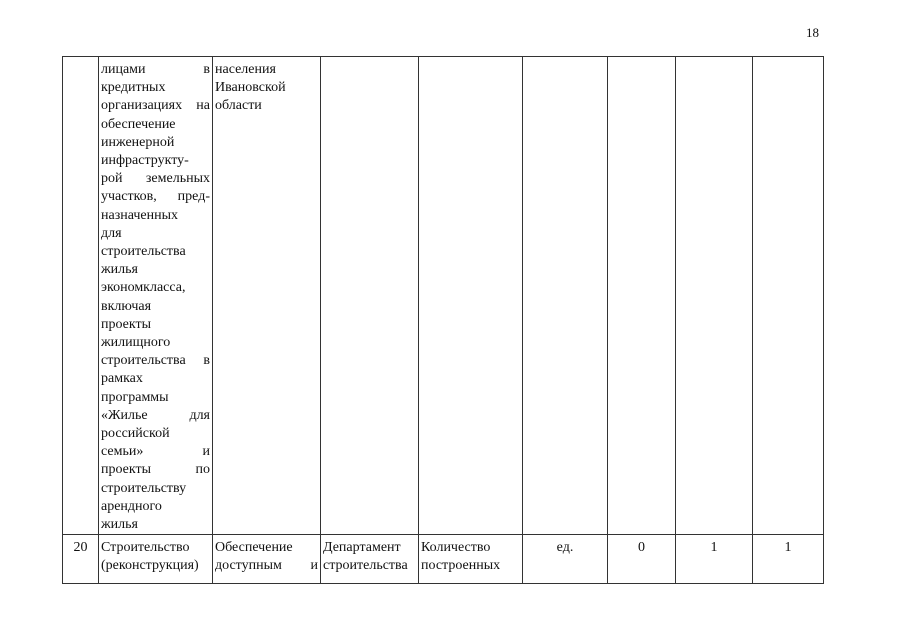 This screenshot has width=905, height=640. Describe the element at coordinates (714, 559) in the screenshot. I see `value-2: 1` at that location.